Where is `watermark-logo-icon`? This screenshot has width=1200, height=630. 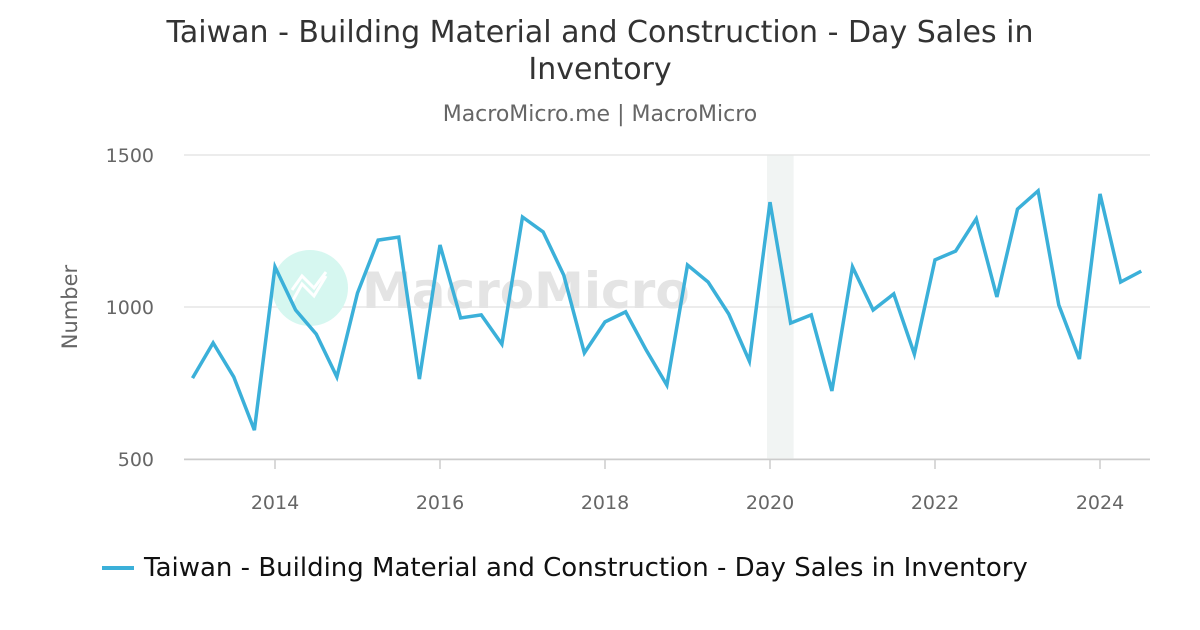 watermark-logo-icon is located at coordinates (310, 288).